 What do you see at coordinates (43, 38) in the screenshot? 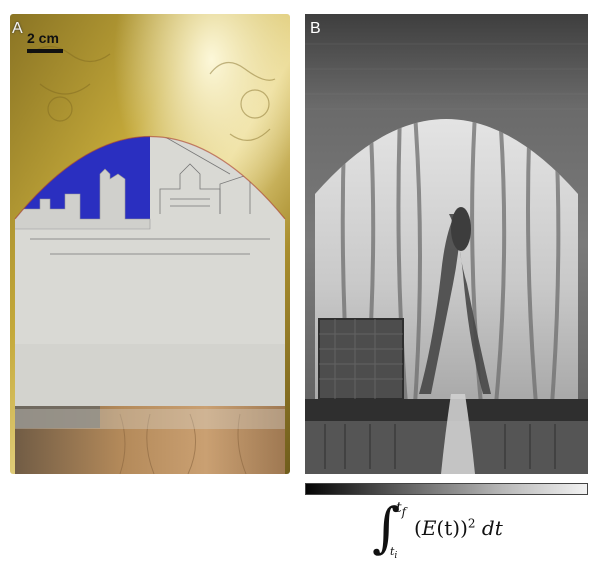
I see `scale-bar-label: 2 cm` at bounding box center [43, 38].